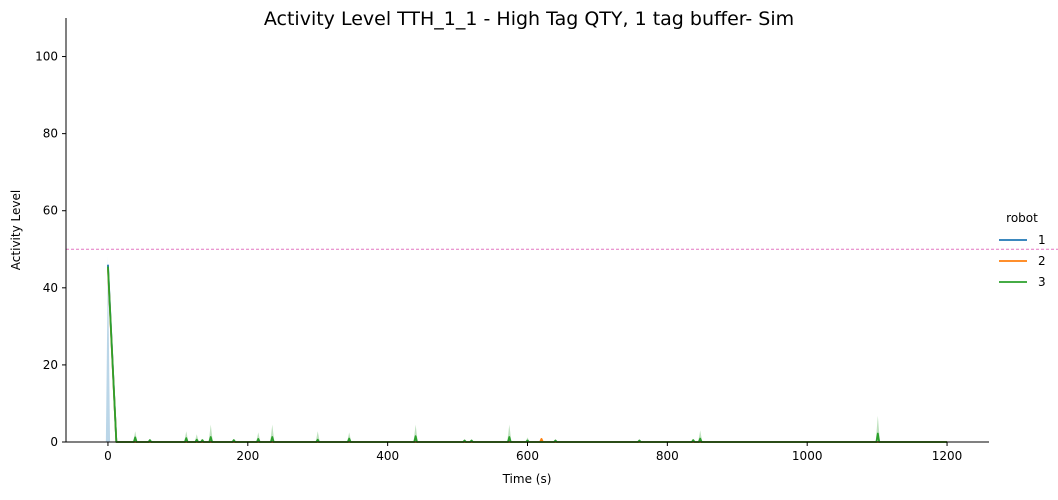  I want to click on x-tick-label: 1200, so click(947, 456).